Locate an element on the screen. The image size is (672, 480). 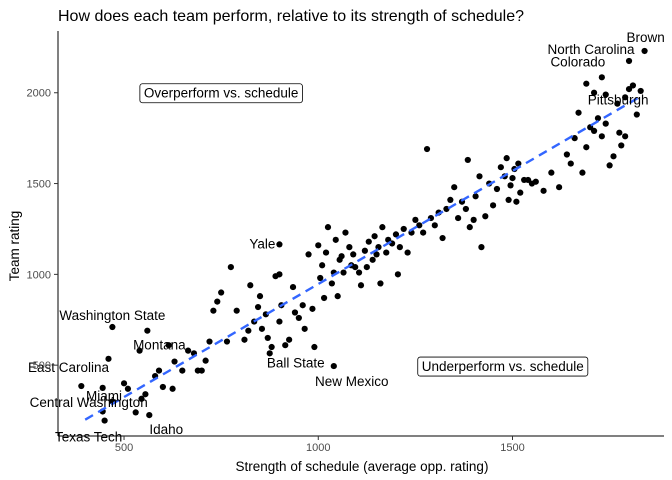
y-tick-label: 500 is located at coordinates (42, 366).